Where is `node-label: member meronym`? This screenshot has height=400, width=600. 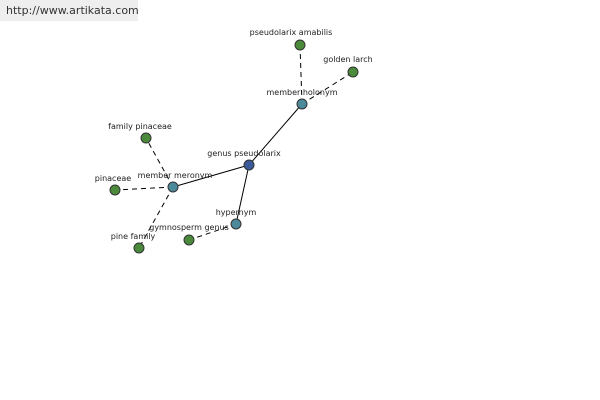
node-label: member meronym is located at coordinates (175, 175).